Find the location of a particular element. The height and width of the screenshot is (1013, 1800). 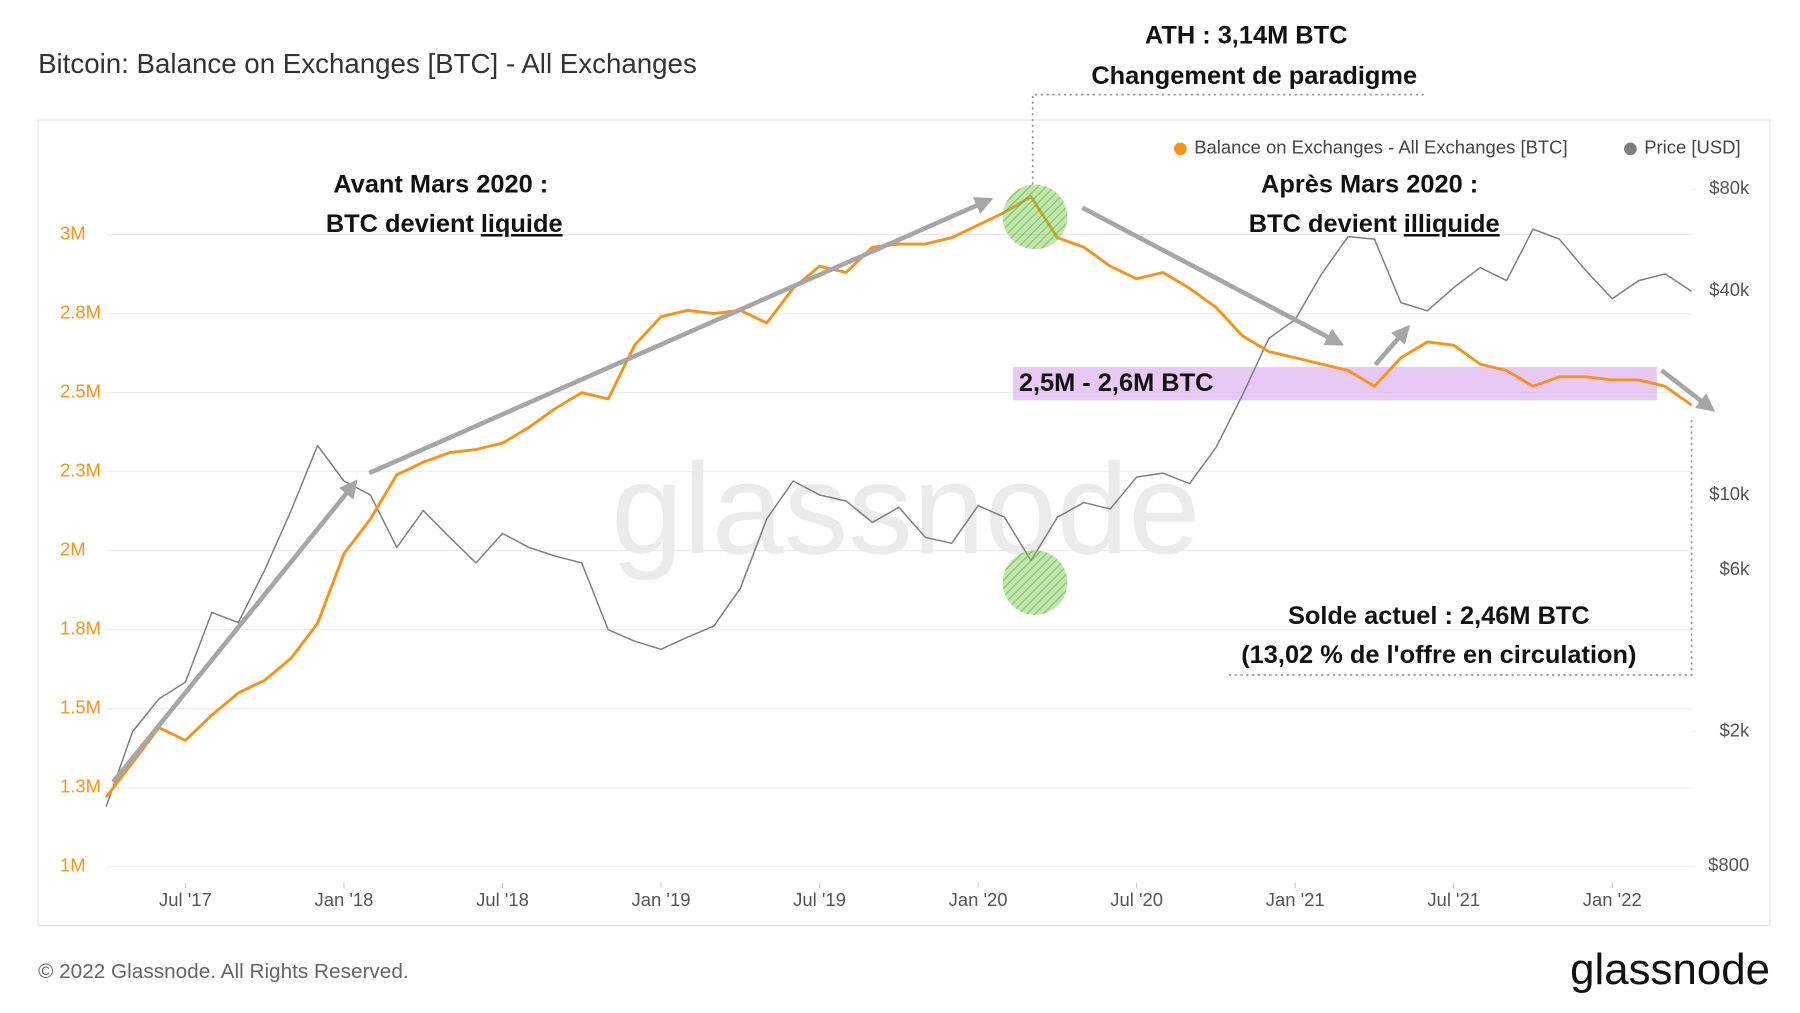

y-tick-label: 2.3M is located at coordinates (80, 470).